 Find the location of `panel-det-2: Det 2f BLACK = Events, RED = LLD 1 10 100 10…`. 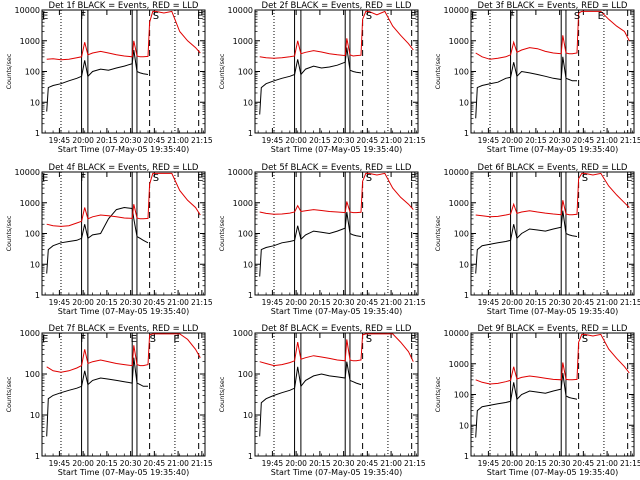

panel-det-2: Det 2f BLACK = Events, RED = LLD 1 10 100 10… is located at coordinates (322, 77).